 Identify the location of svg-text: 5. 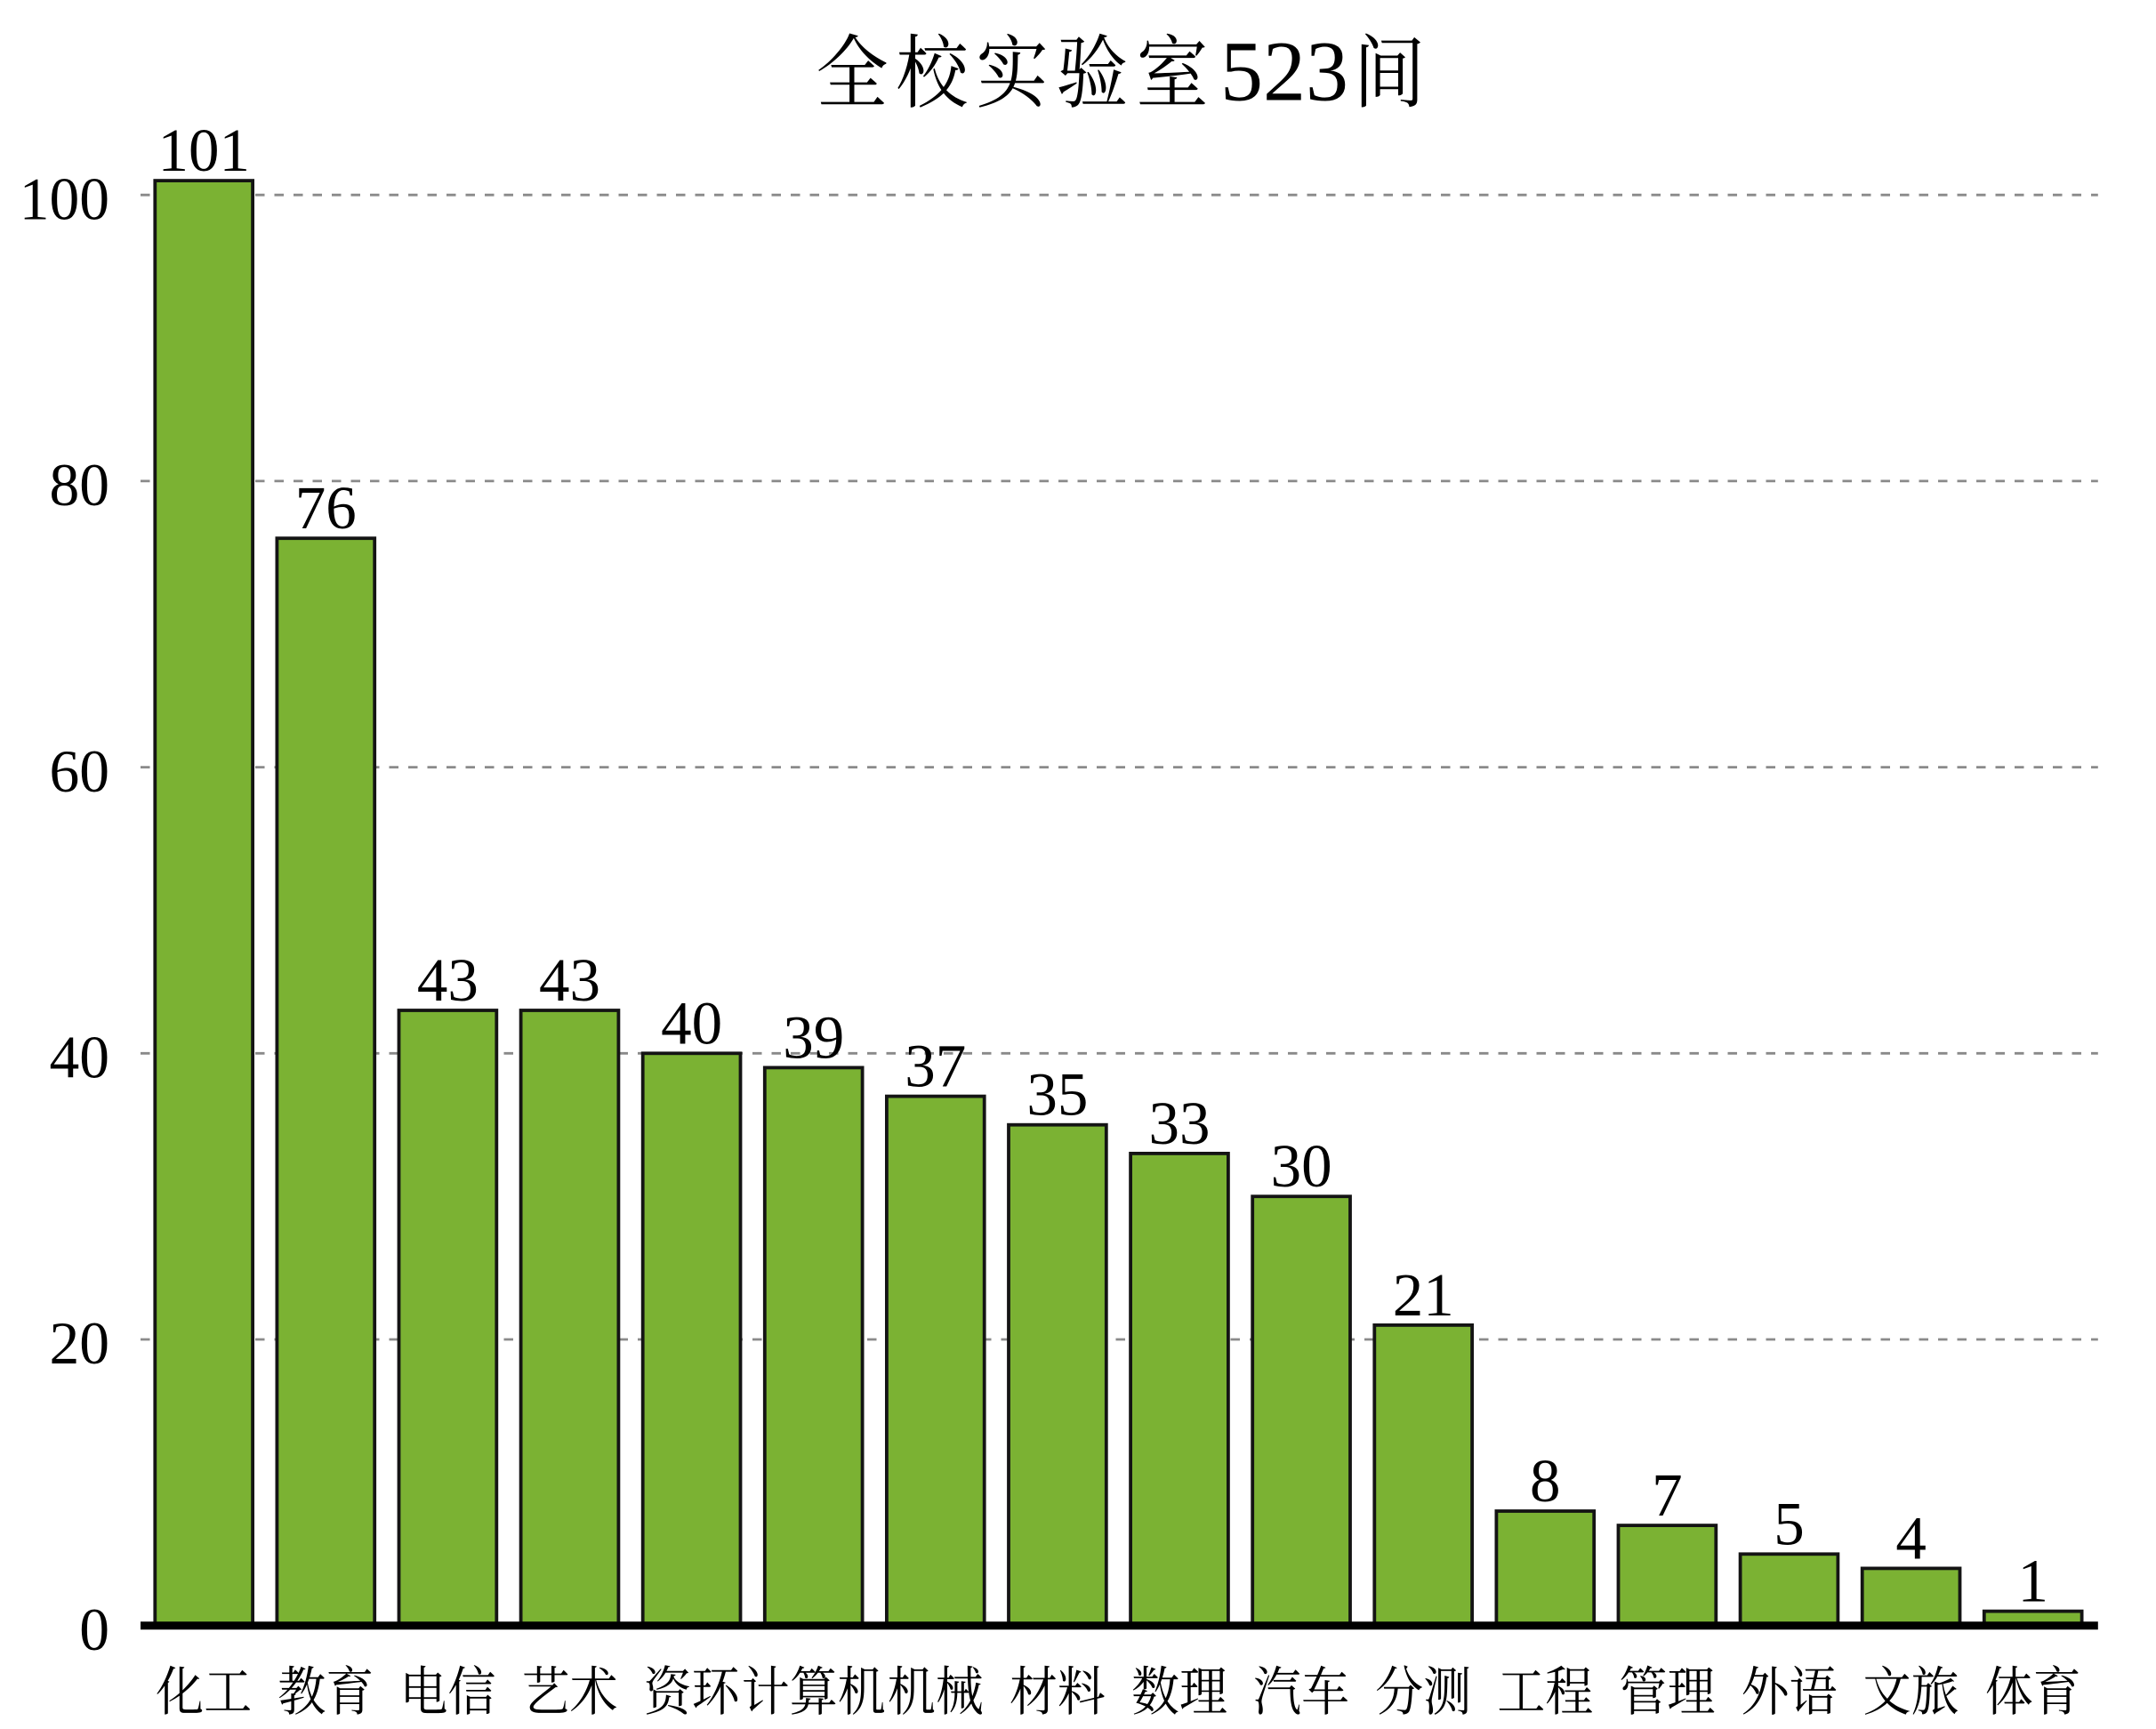
(1790, 1523).